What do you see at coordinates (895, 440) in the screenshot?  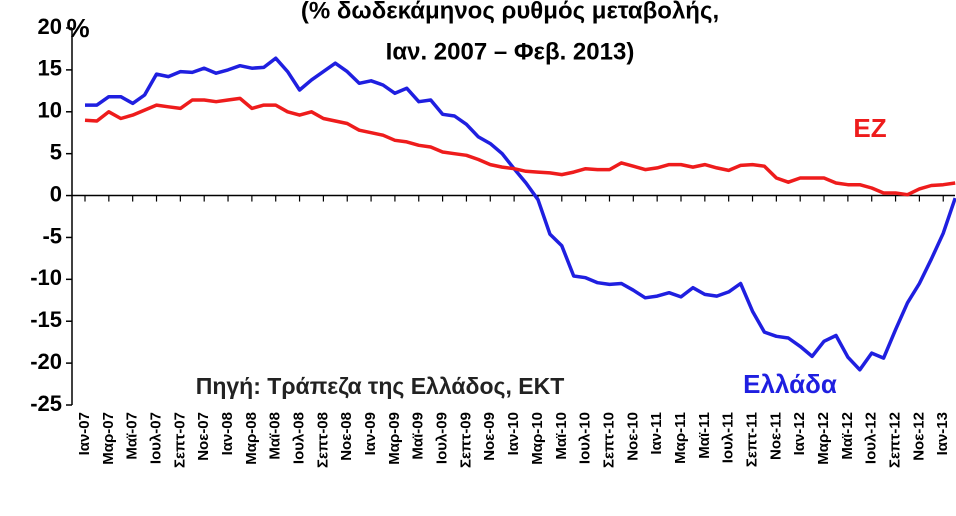 I see `x-tick-label: Σεπτ-12` at bounding box center [895, 440].